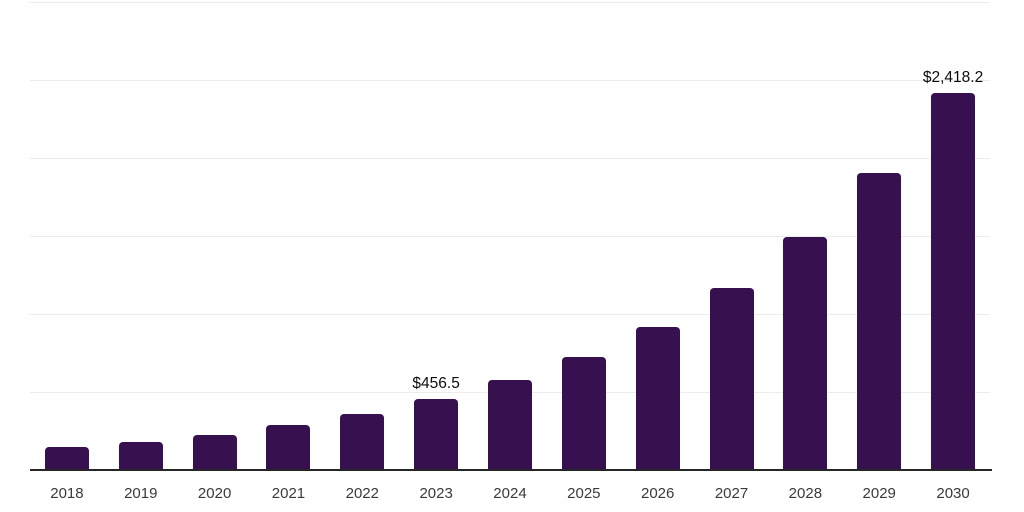 The image size is (1024, 512). Describe the element at coordinates (953, 77) in the screenshot. I see `bar-value-label-2030: $2,418.2` at that location.